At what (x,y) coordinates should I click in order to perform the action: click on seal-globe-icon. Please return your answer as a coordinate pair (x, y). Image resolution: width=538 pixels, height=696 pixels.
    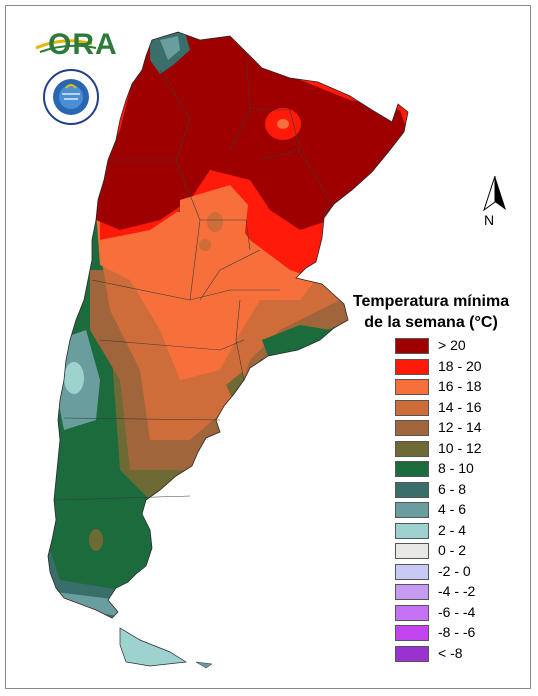
    Looking at the image, I should click on (71, 97).